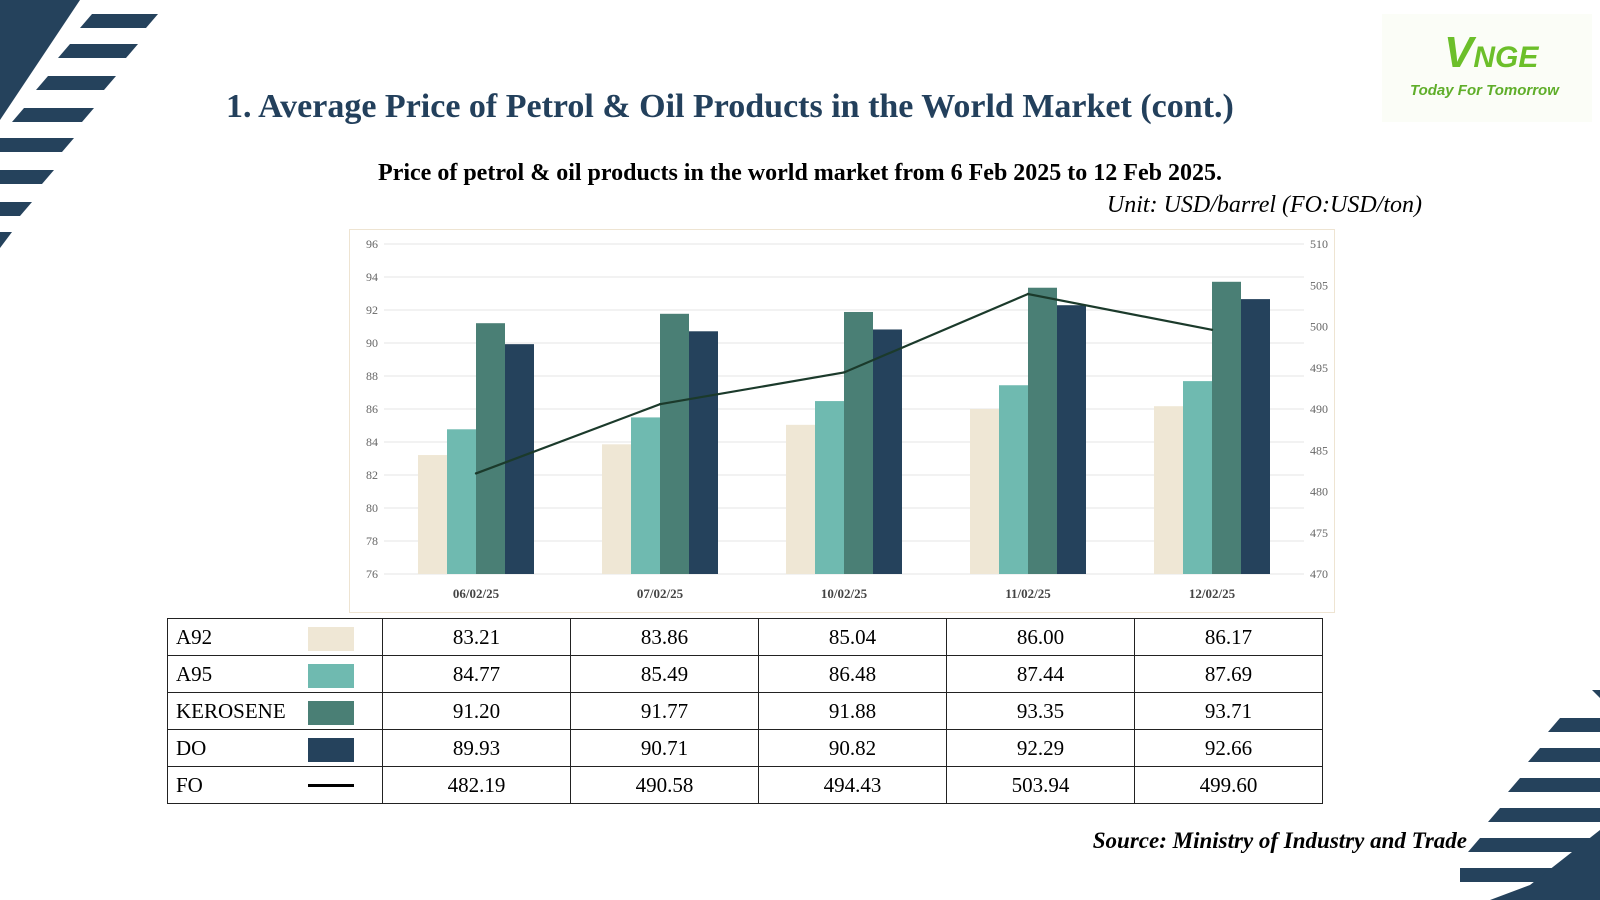 This screenshot has width=1600, height=900. I want to click on table-cell: 85.49, so click(664, 674).